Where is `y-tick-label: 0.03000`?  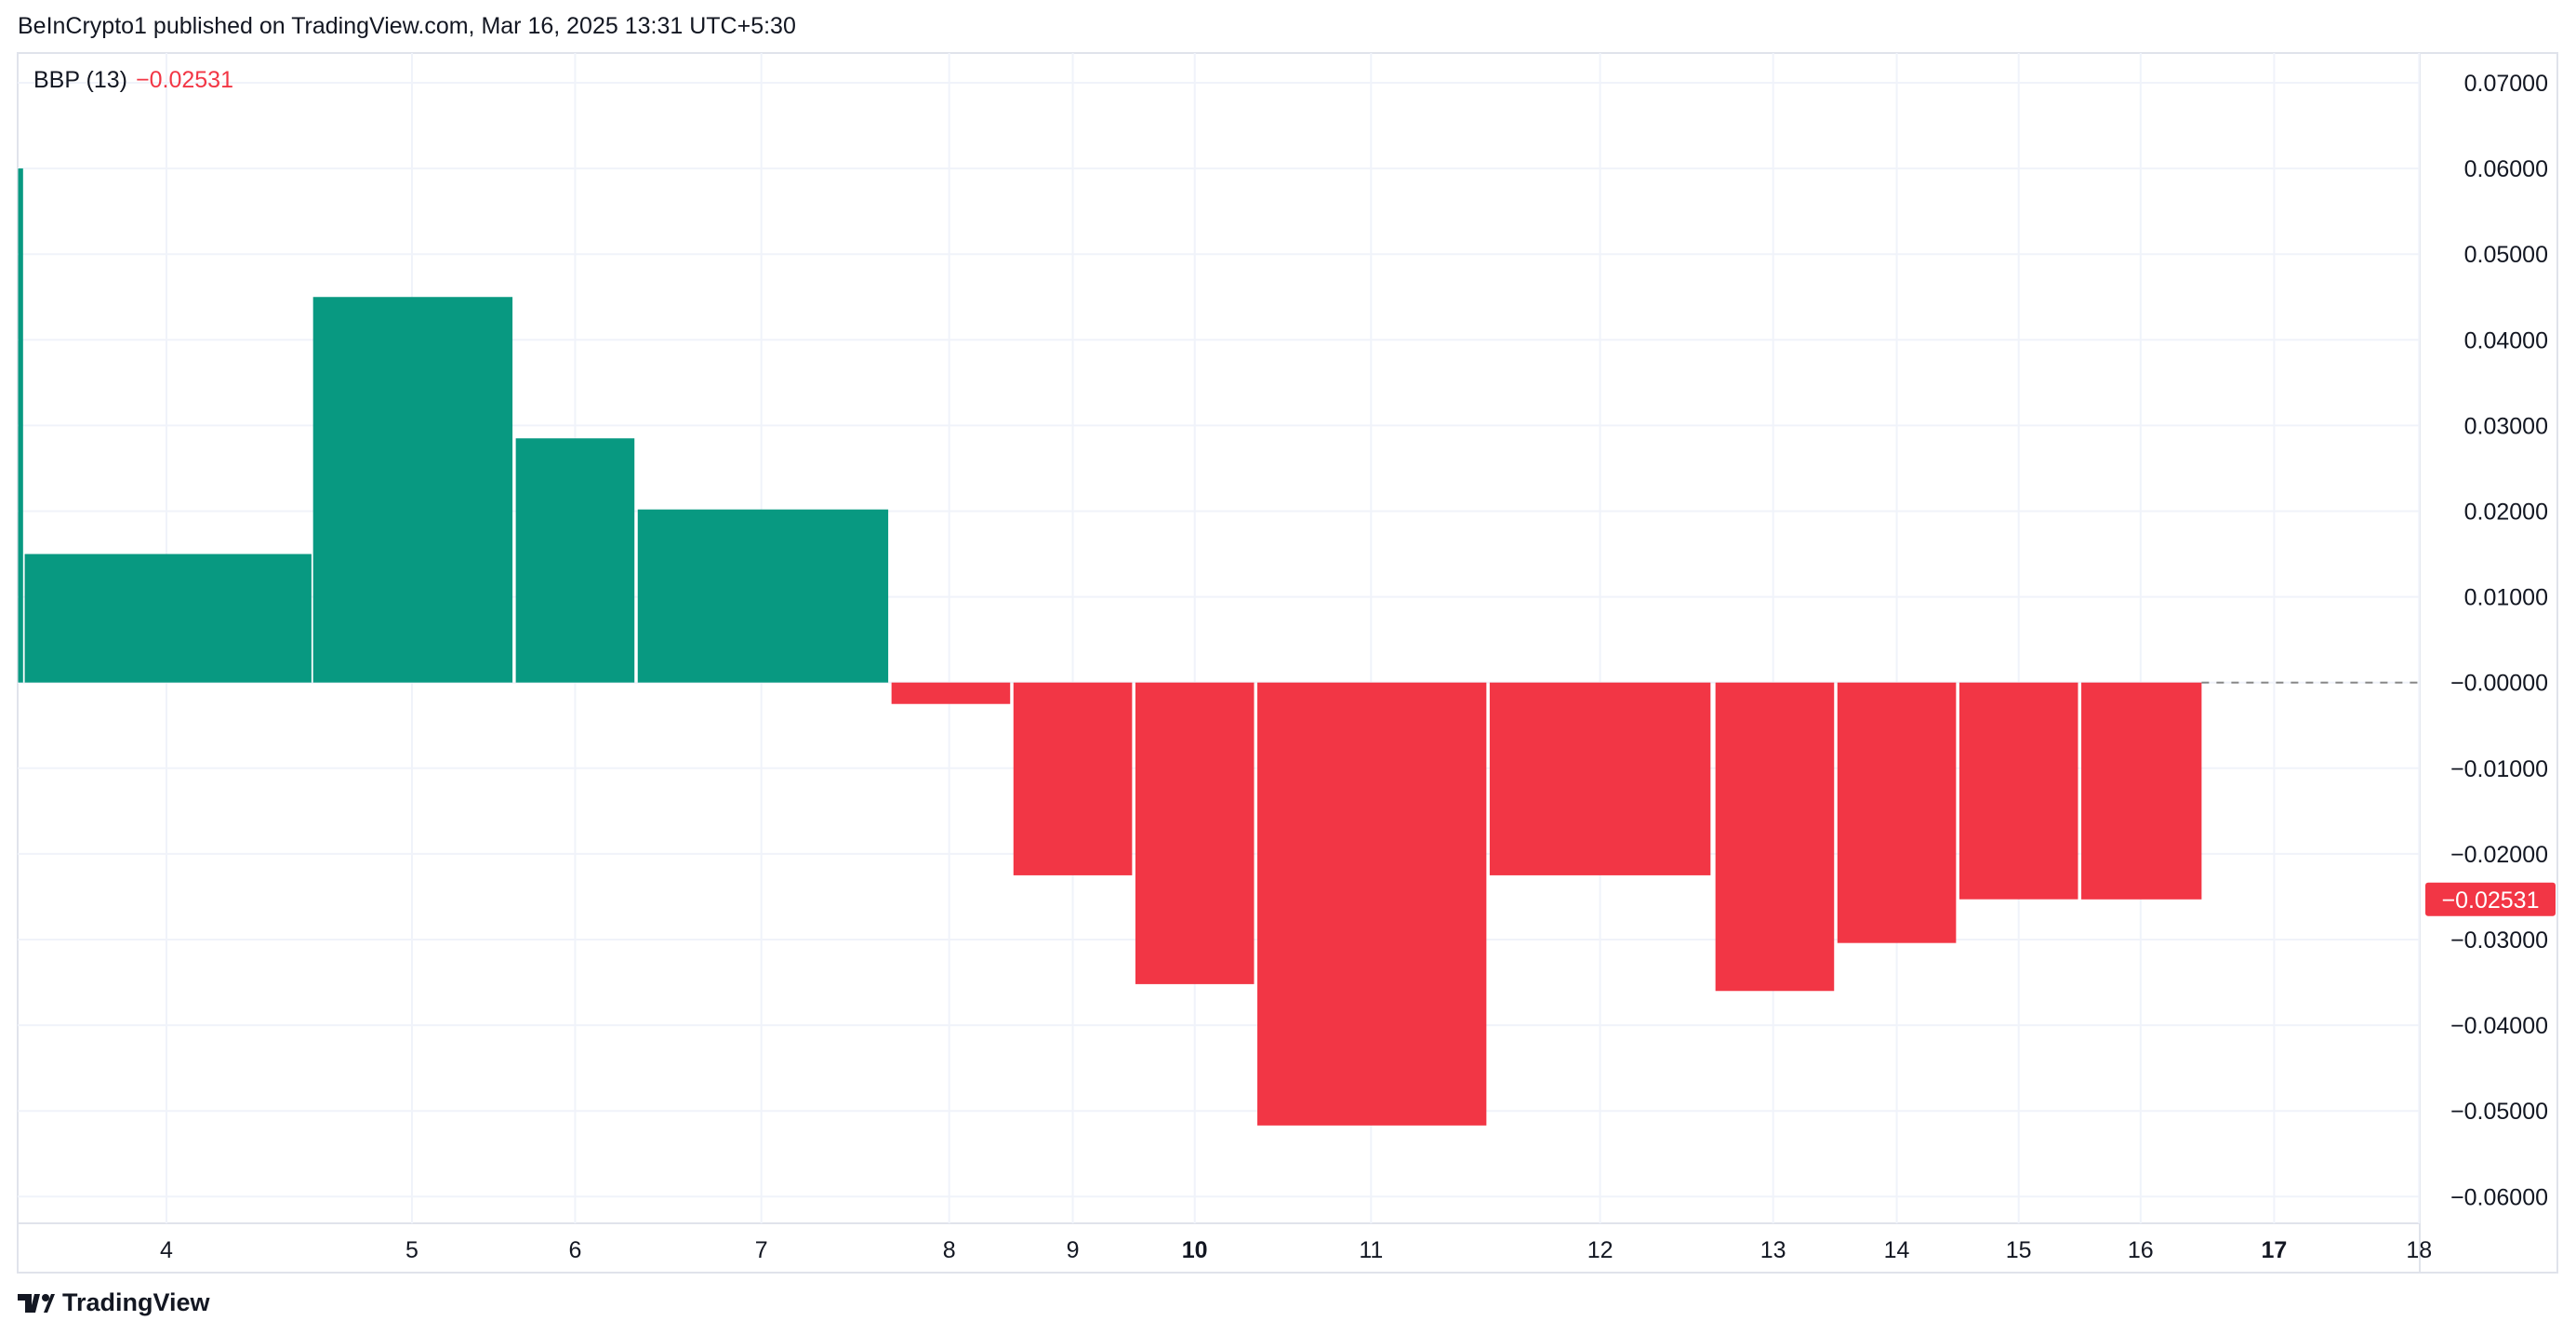 y-tick-label: 0.03000 is located at coordinates (2506, 426).